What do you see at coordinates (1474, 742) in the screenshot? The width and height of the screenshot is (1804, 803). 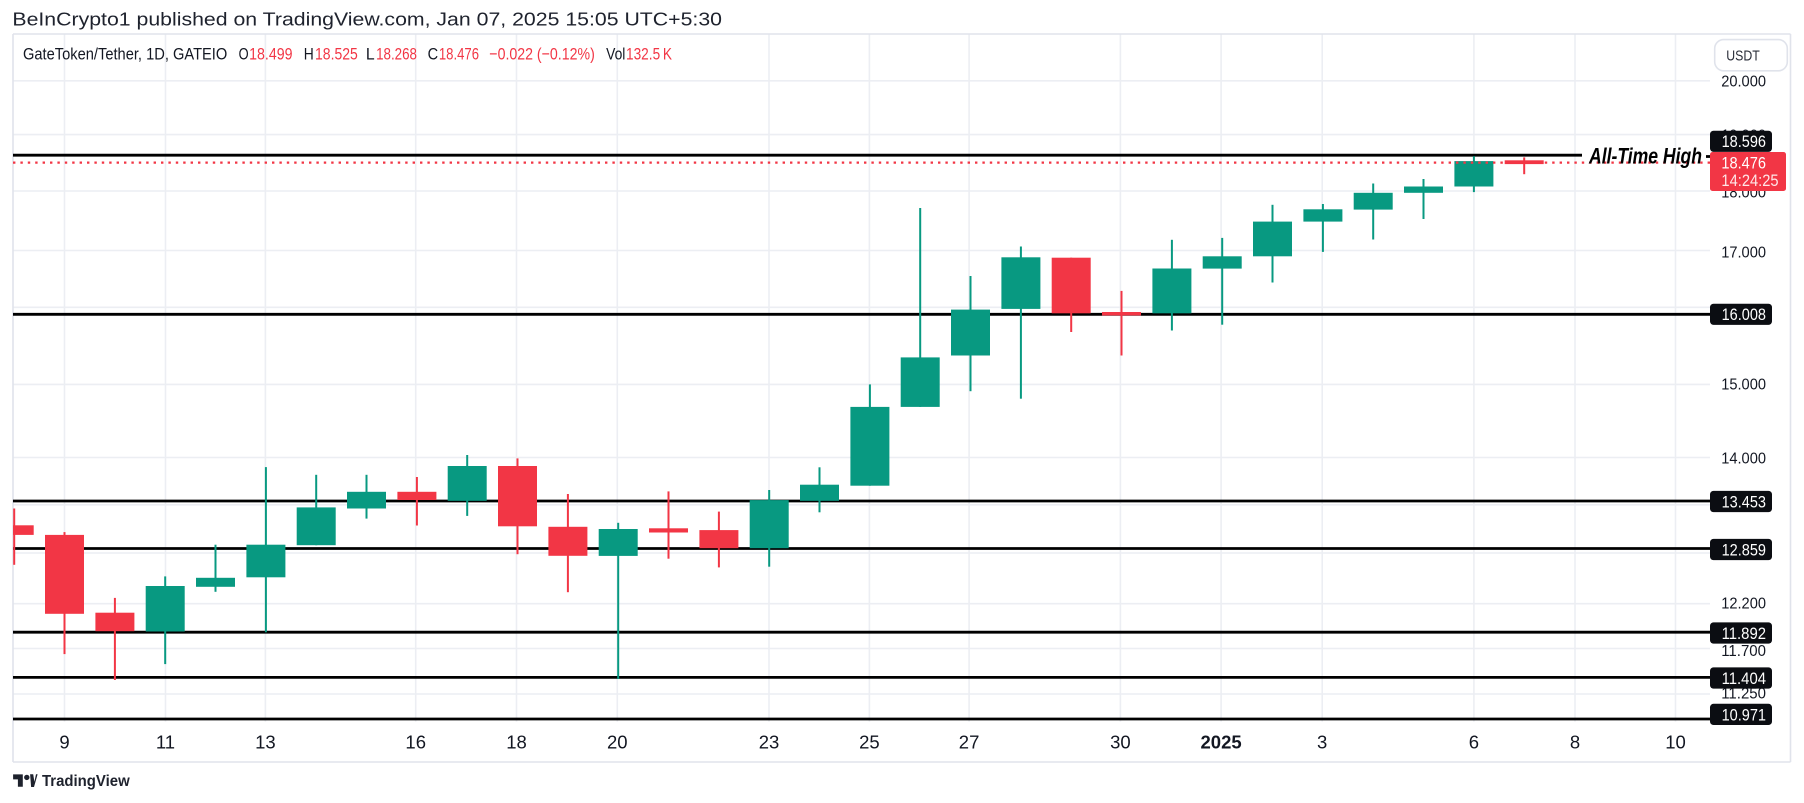 I see `svg-text: 6` at bounding box center [1474, 742].